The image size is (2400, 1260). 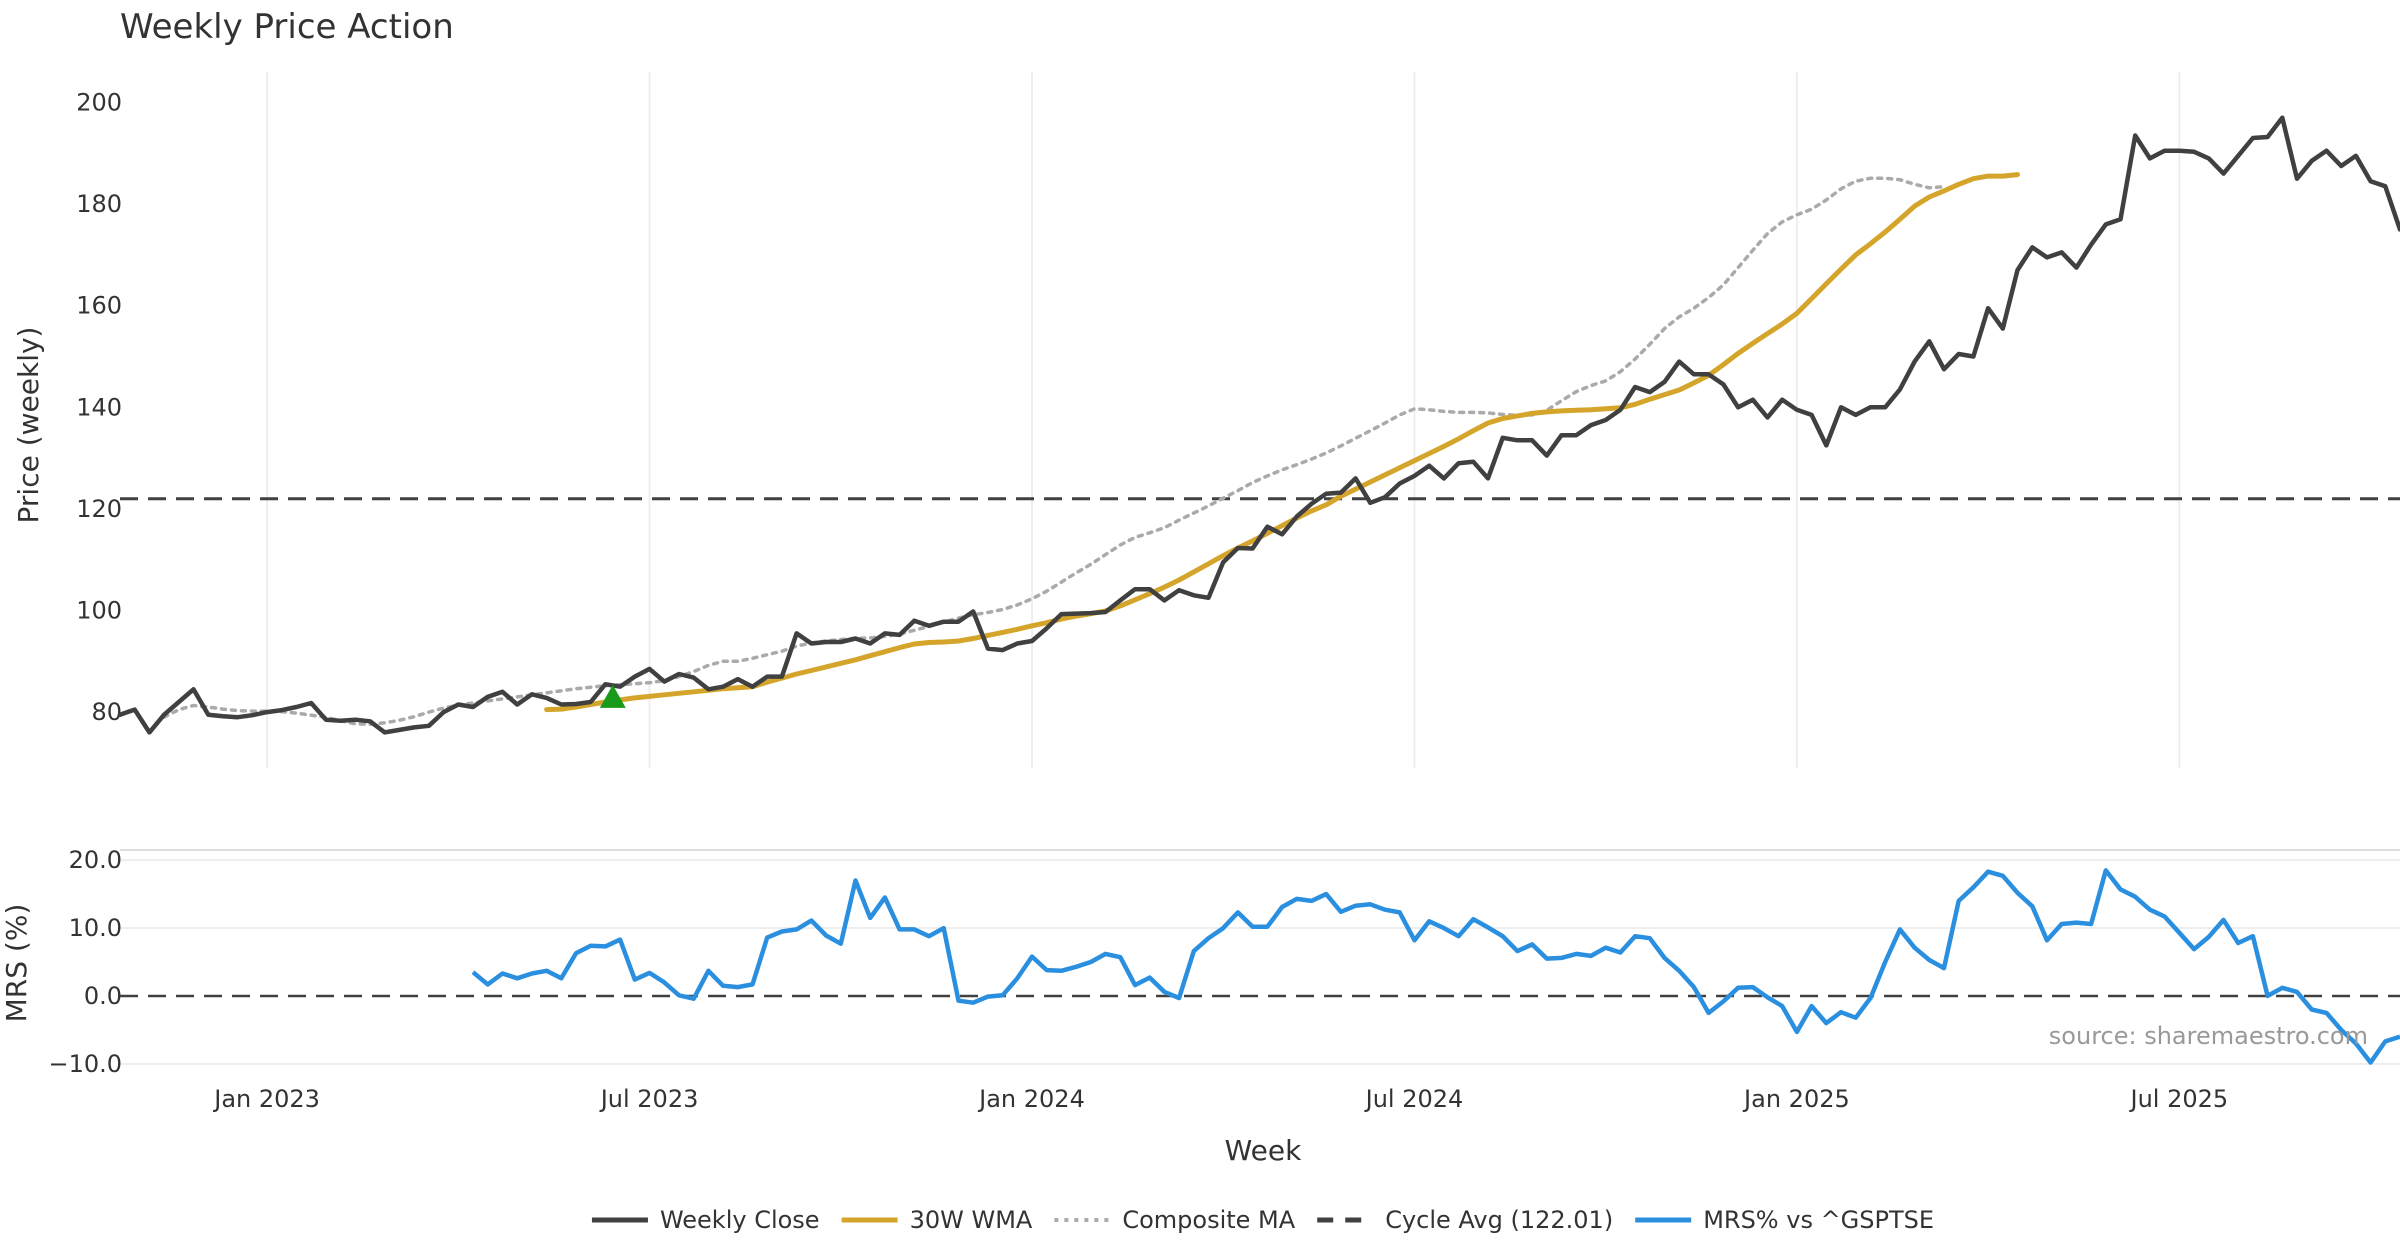 What do you see at coordinates (95, 928) in the screenshot?
I see `mrs-y-tick-label: 10.0` at bounding box center [95, 928].